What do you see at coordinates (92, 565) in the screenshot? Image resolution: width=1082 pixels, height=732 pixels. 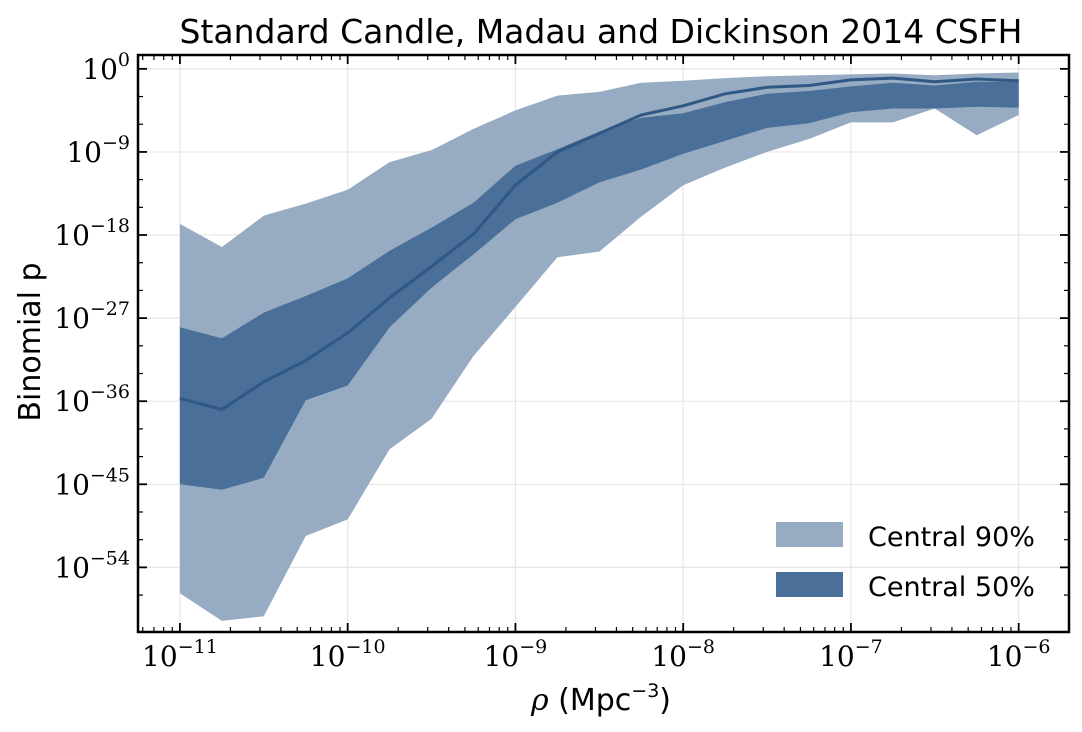 I see `y-tick-label: 10⁻⁵⁴` at bounding box center [92, 565].